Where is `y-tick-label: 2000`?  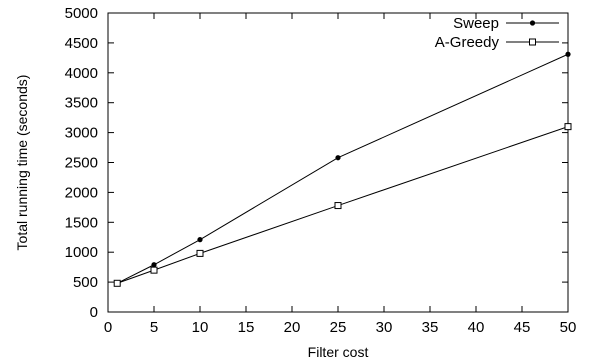
y-tick-label: 2000 is located at coordinates (81, 192).